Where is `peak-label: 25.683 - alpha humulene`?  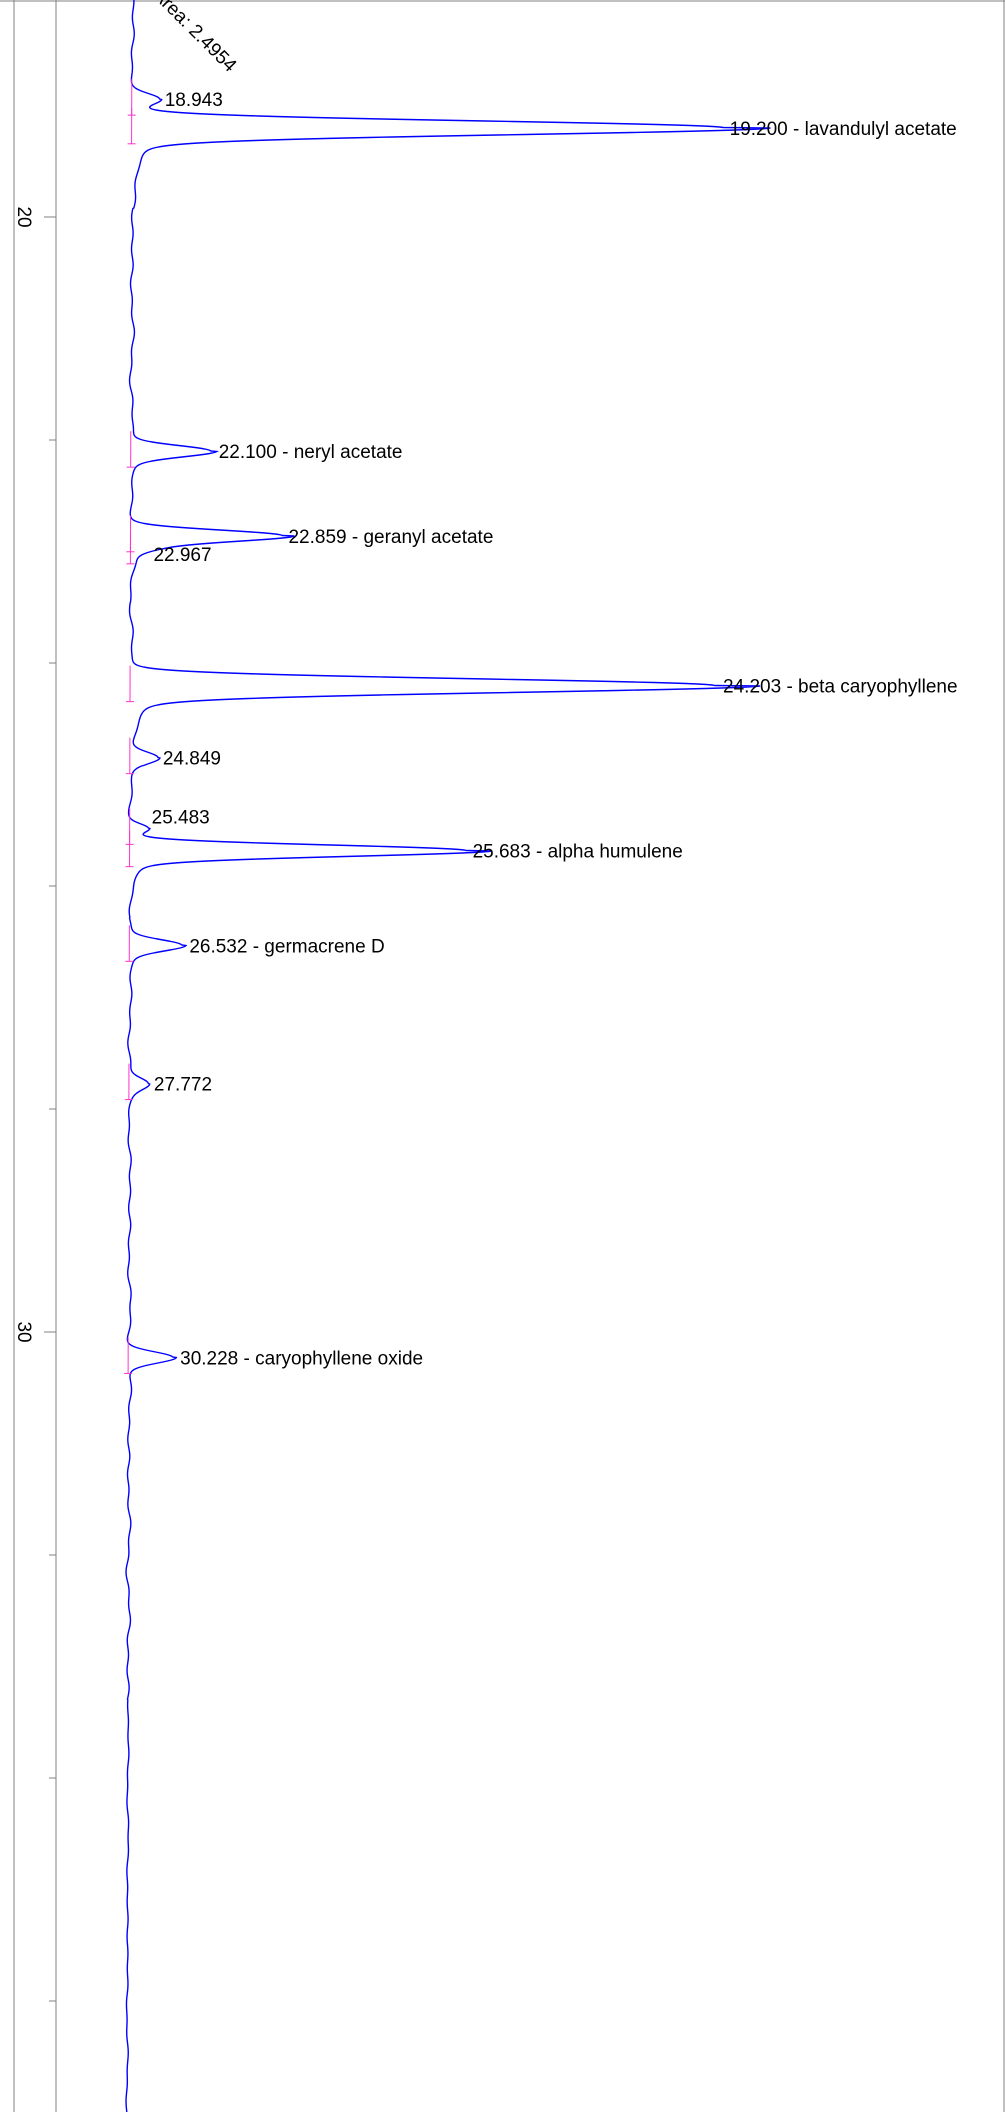 peak-label: 25.683 - alpha humulene is located at coordinates (578, 852).